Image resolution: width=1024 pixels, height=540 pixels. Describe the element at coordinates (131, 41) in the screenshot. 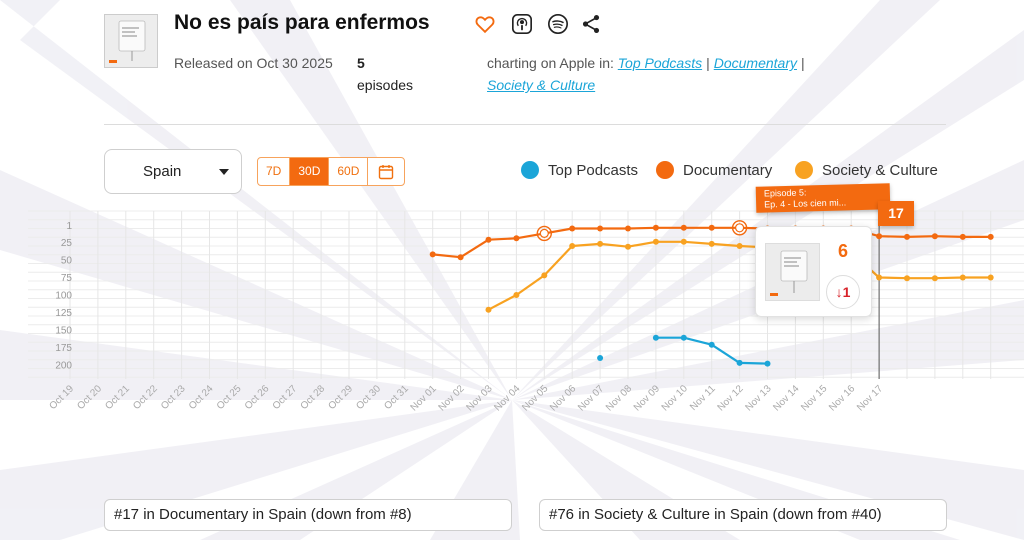

I see `podcast-cover-image` at that location.